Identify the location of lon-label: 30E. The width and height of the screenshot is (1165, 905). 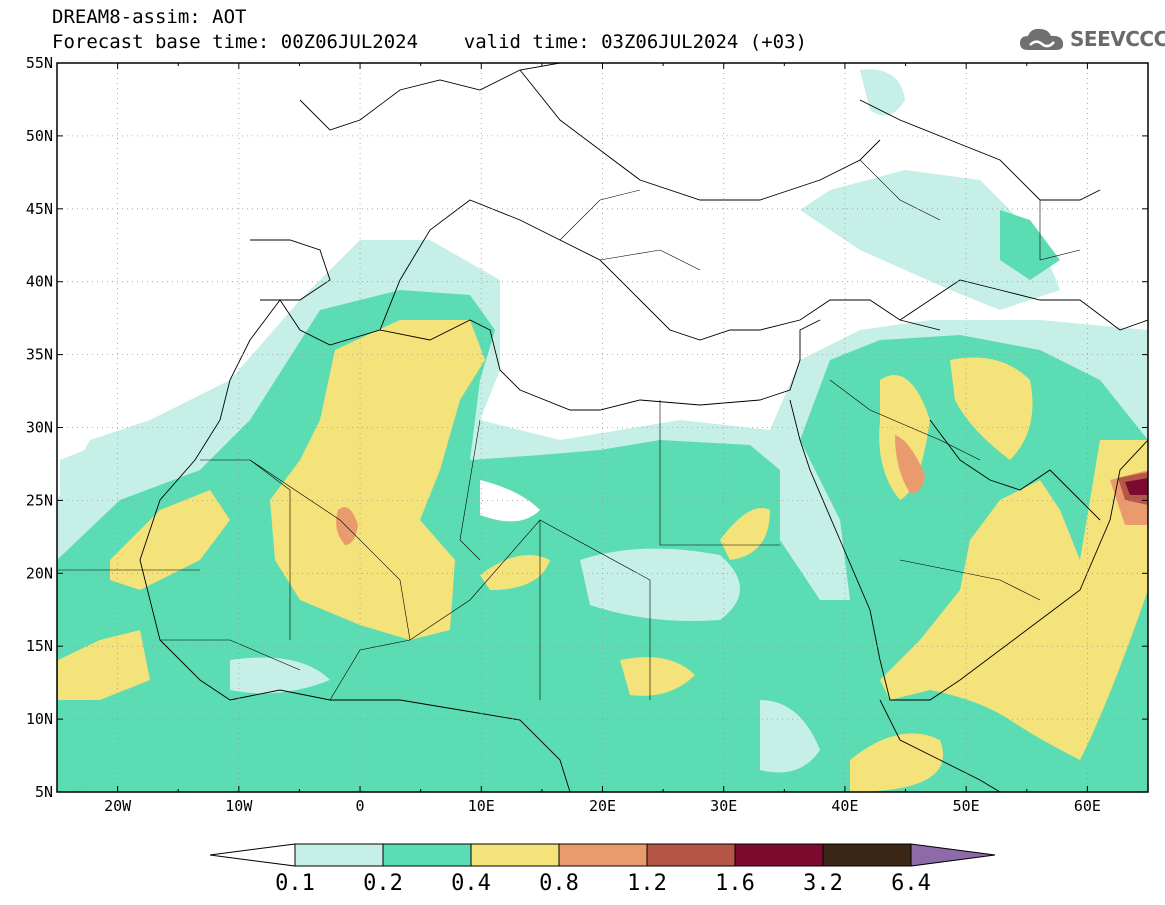
(723, 806).